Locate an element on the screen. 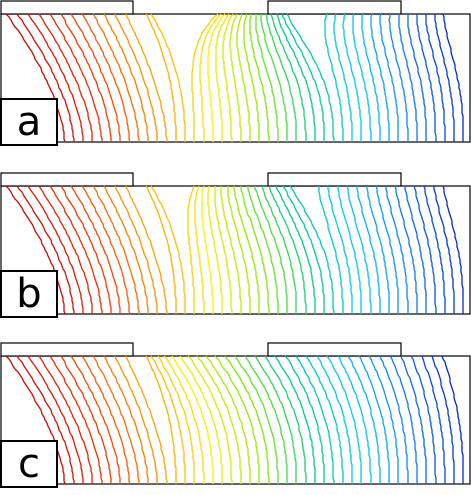 This screenshot has height=495, width=471. panel-label-c: c is located at coordinates (29, 464).